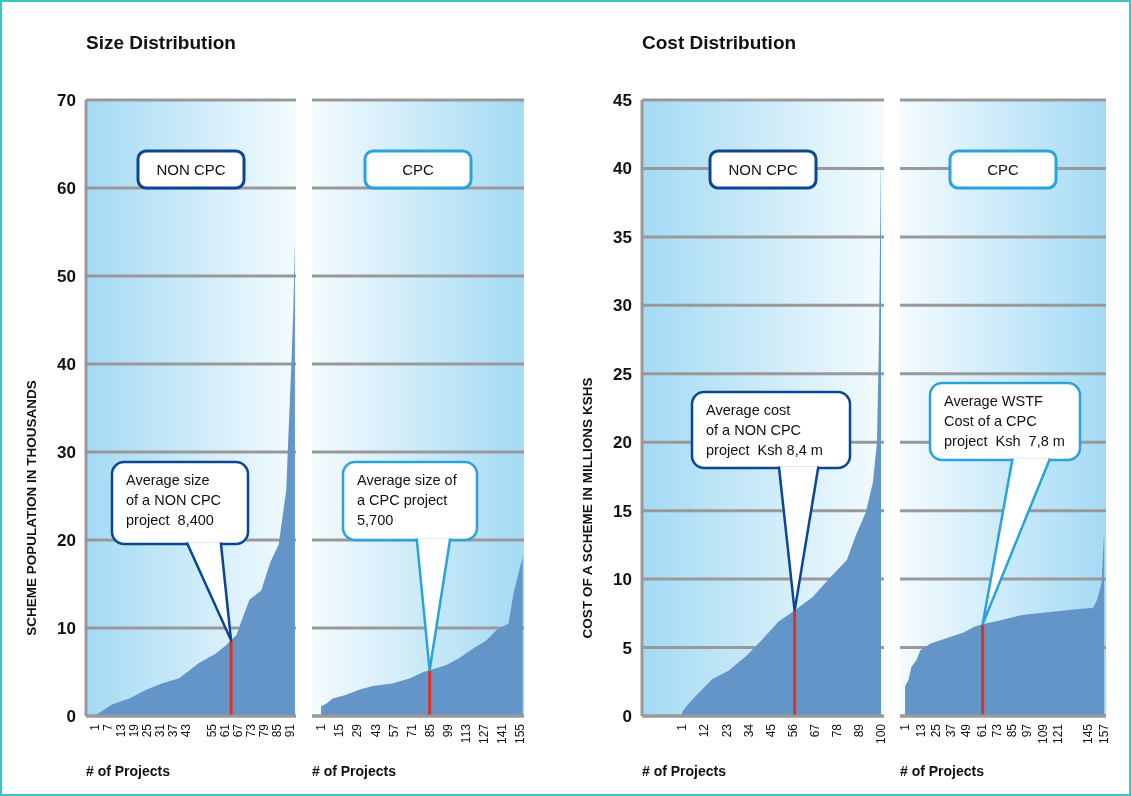 The height and width of the screenshot is (796, 1131). I want to click on y-axis-title: SCHEME POPULATION IN THOUSANDS, so click(31, 508).